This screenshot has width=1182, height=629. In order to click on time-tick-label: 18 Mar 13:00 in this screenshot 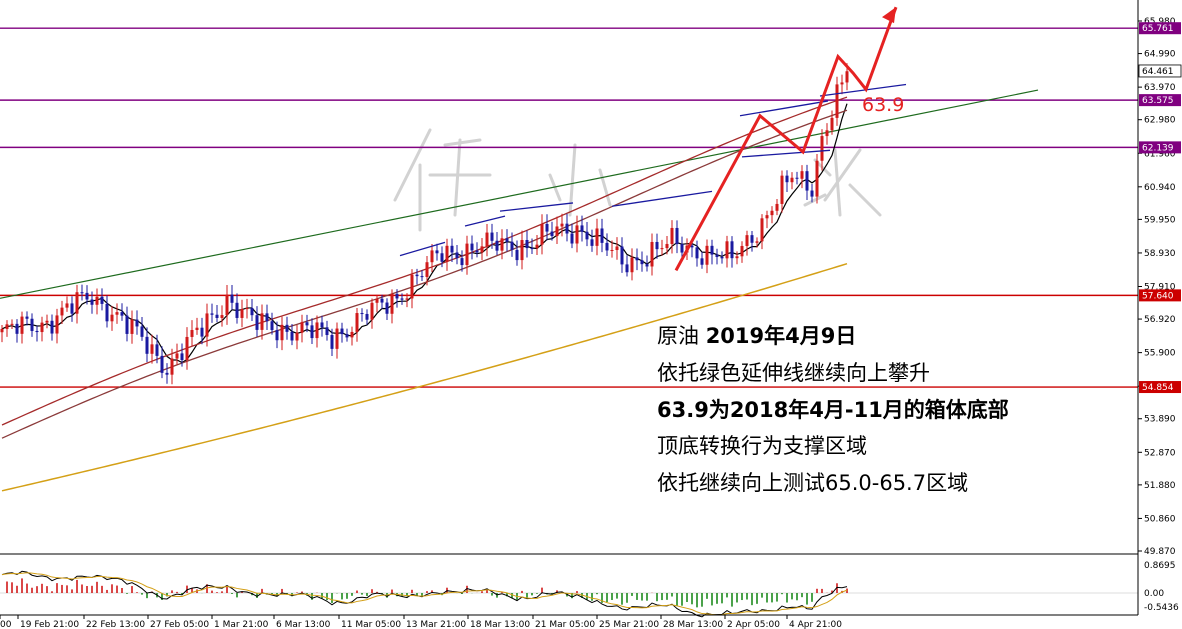, I will do `click(500, 624)`.